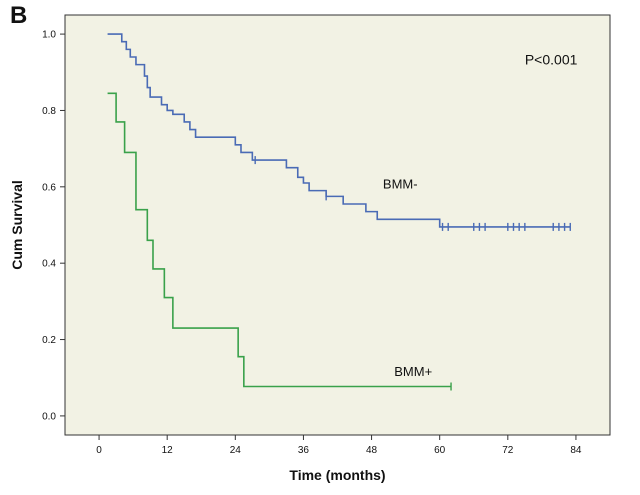 This screenshot has width=640, height=495. I want to click on y-tick-label: 0.2, so click(49, 340).